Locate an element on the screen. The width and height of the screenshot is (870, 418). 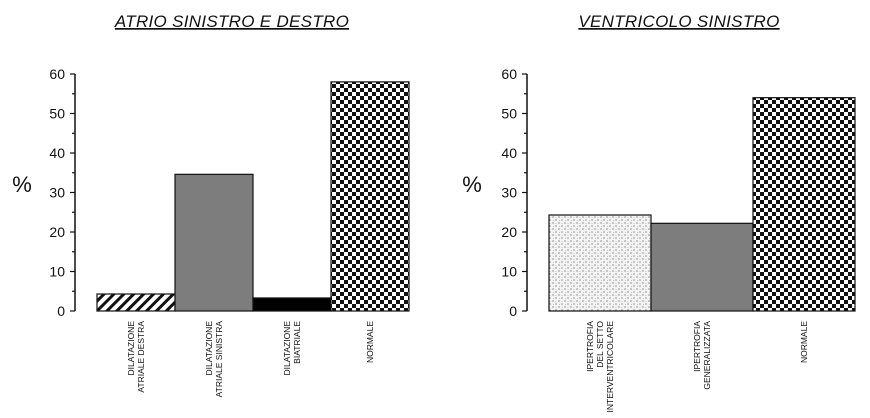
category-label: INTERVENTRICOLARE is located at coordinates (610, 367).